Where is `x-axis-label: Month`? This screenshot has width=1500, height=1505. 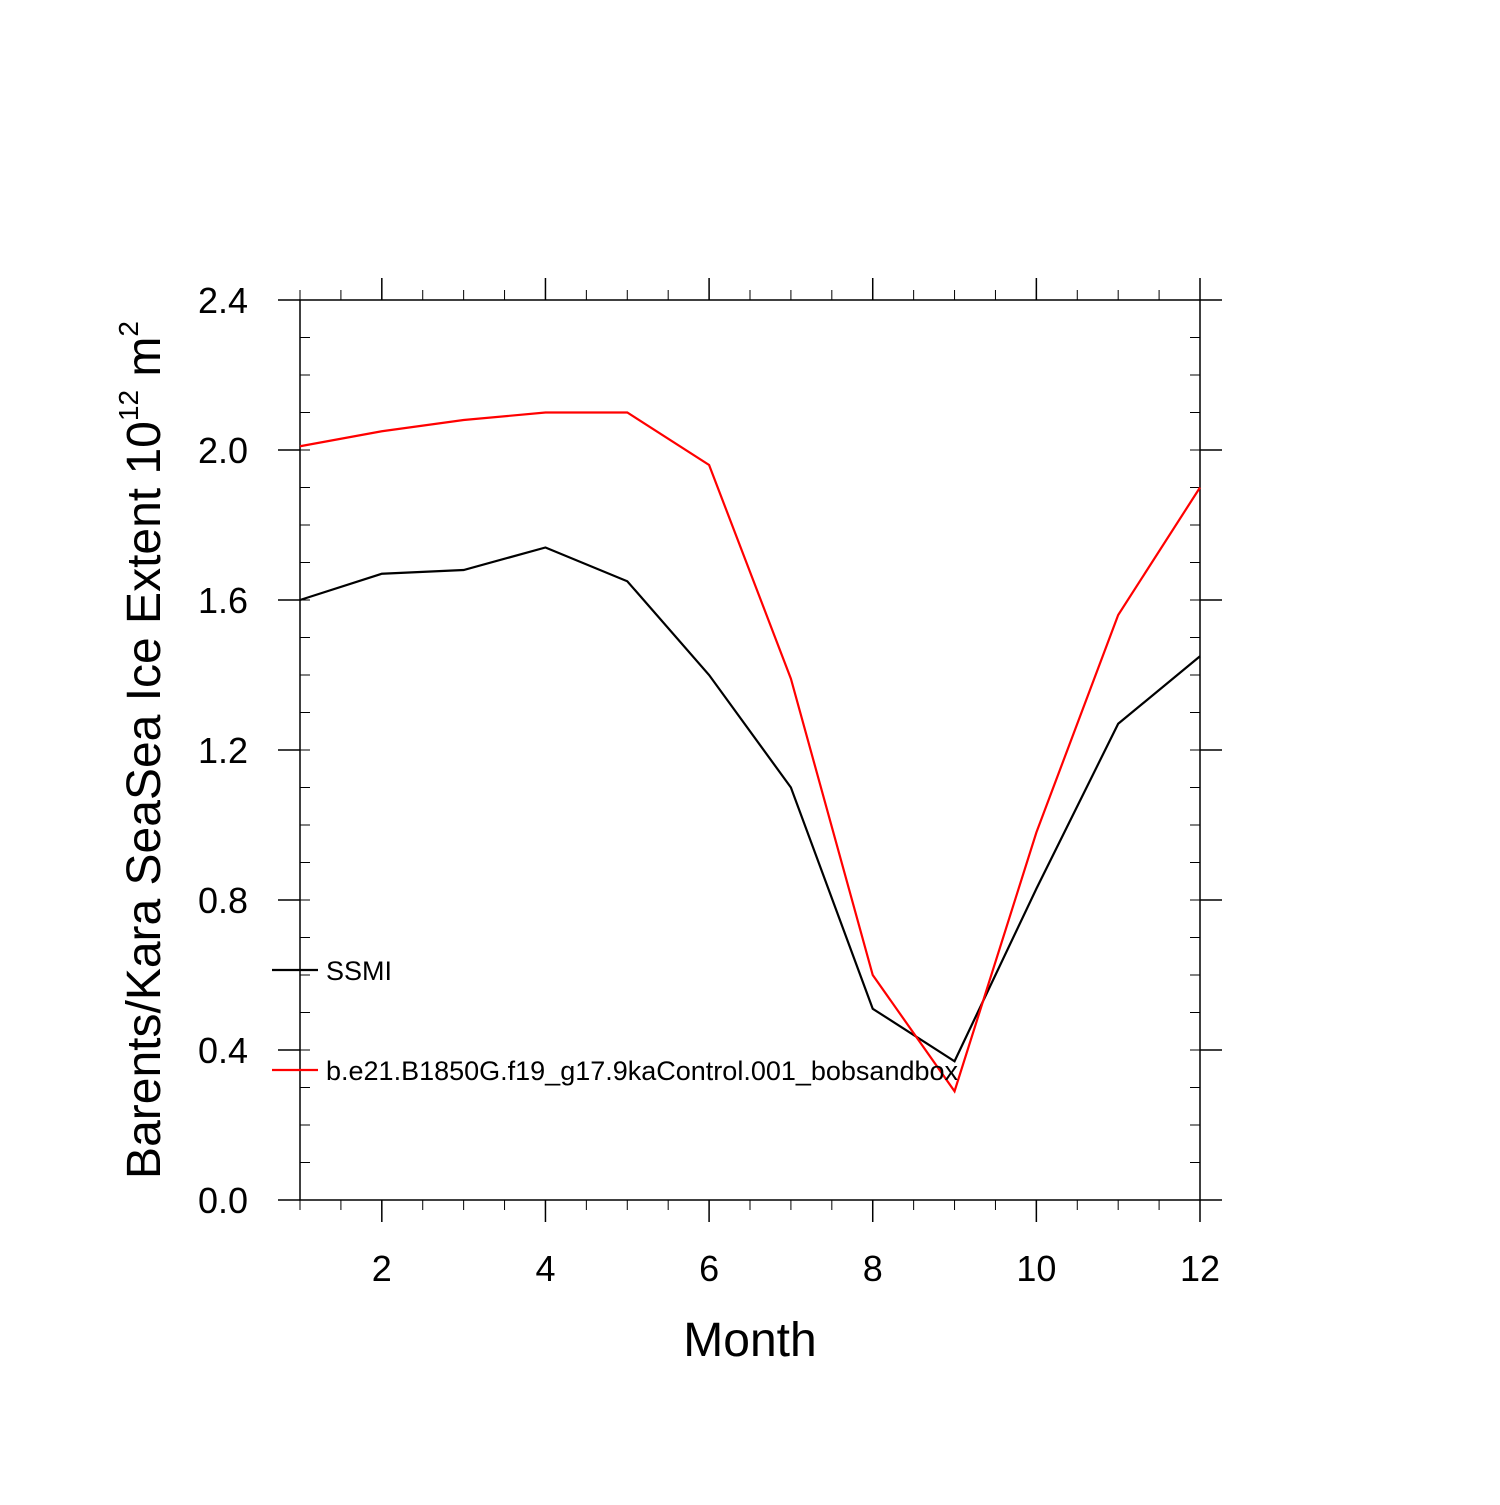
x-axis-label: Month is located at coordinates (749, 1340).